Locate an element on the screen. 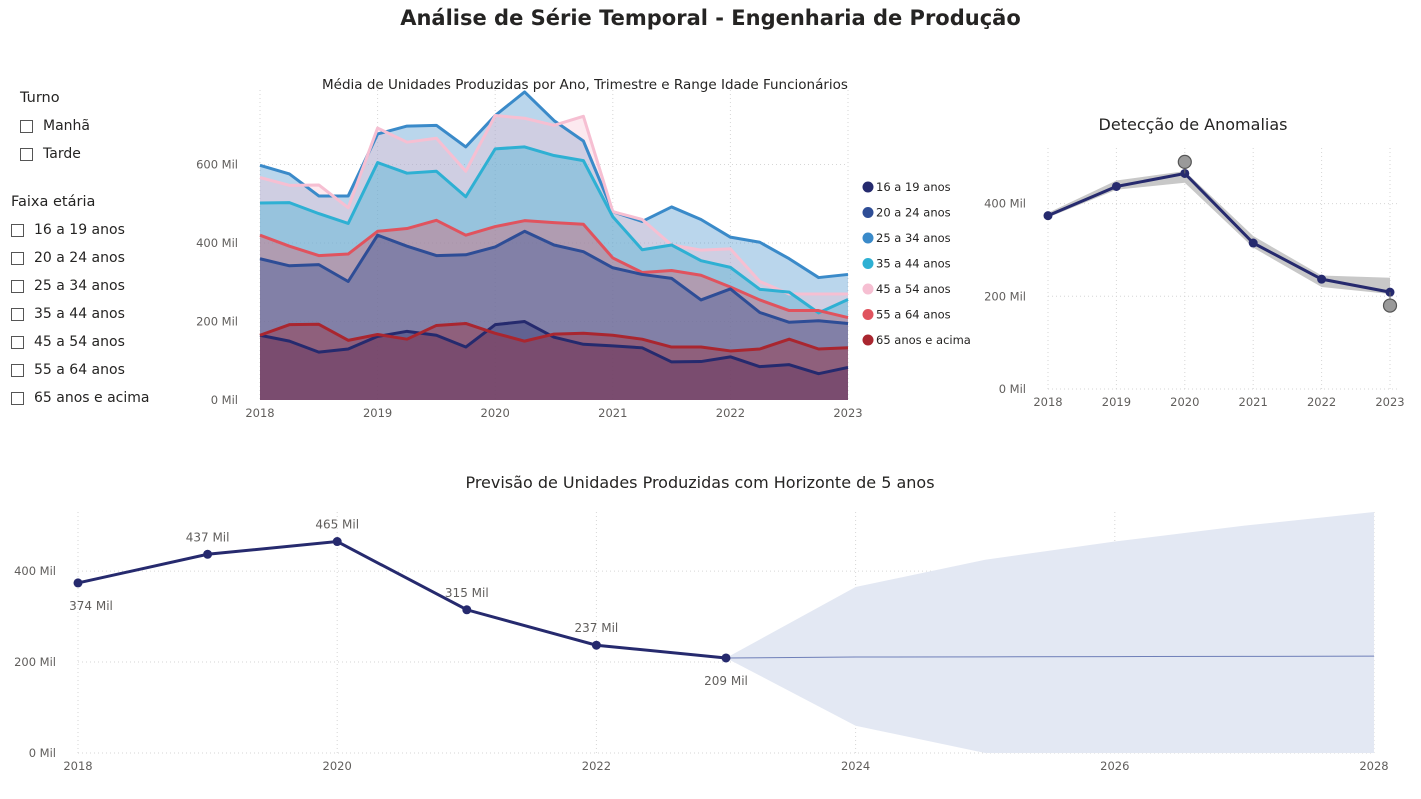 This screenshot has width=1421, height=799. turno-option-manha: Manhã is located at coordinates (55, 126).